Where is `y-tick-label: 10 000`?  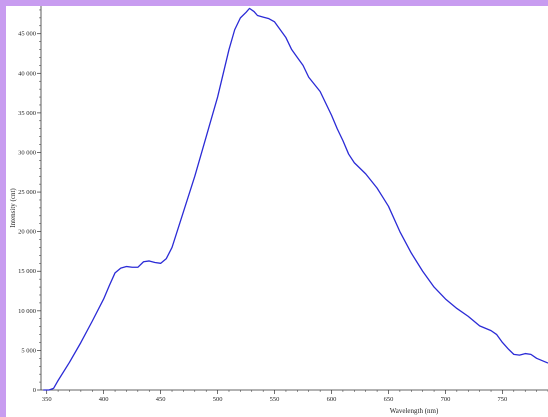 y-tick-label: 10 000 is located at coordinates (27, 311).